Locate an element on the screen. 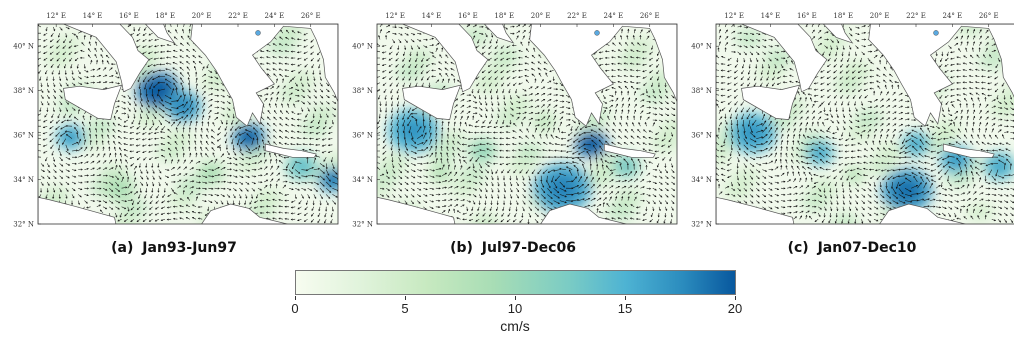 This screenshot has height=338, width=1014. panel-caption-a: (a) Jan93-Jun97 is located at coordinates (174, 248).